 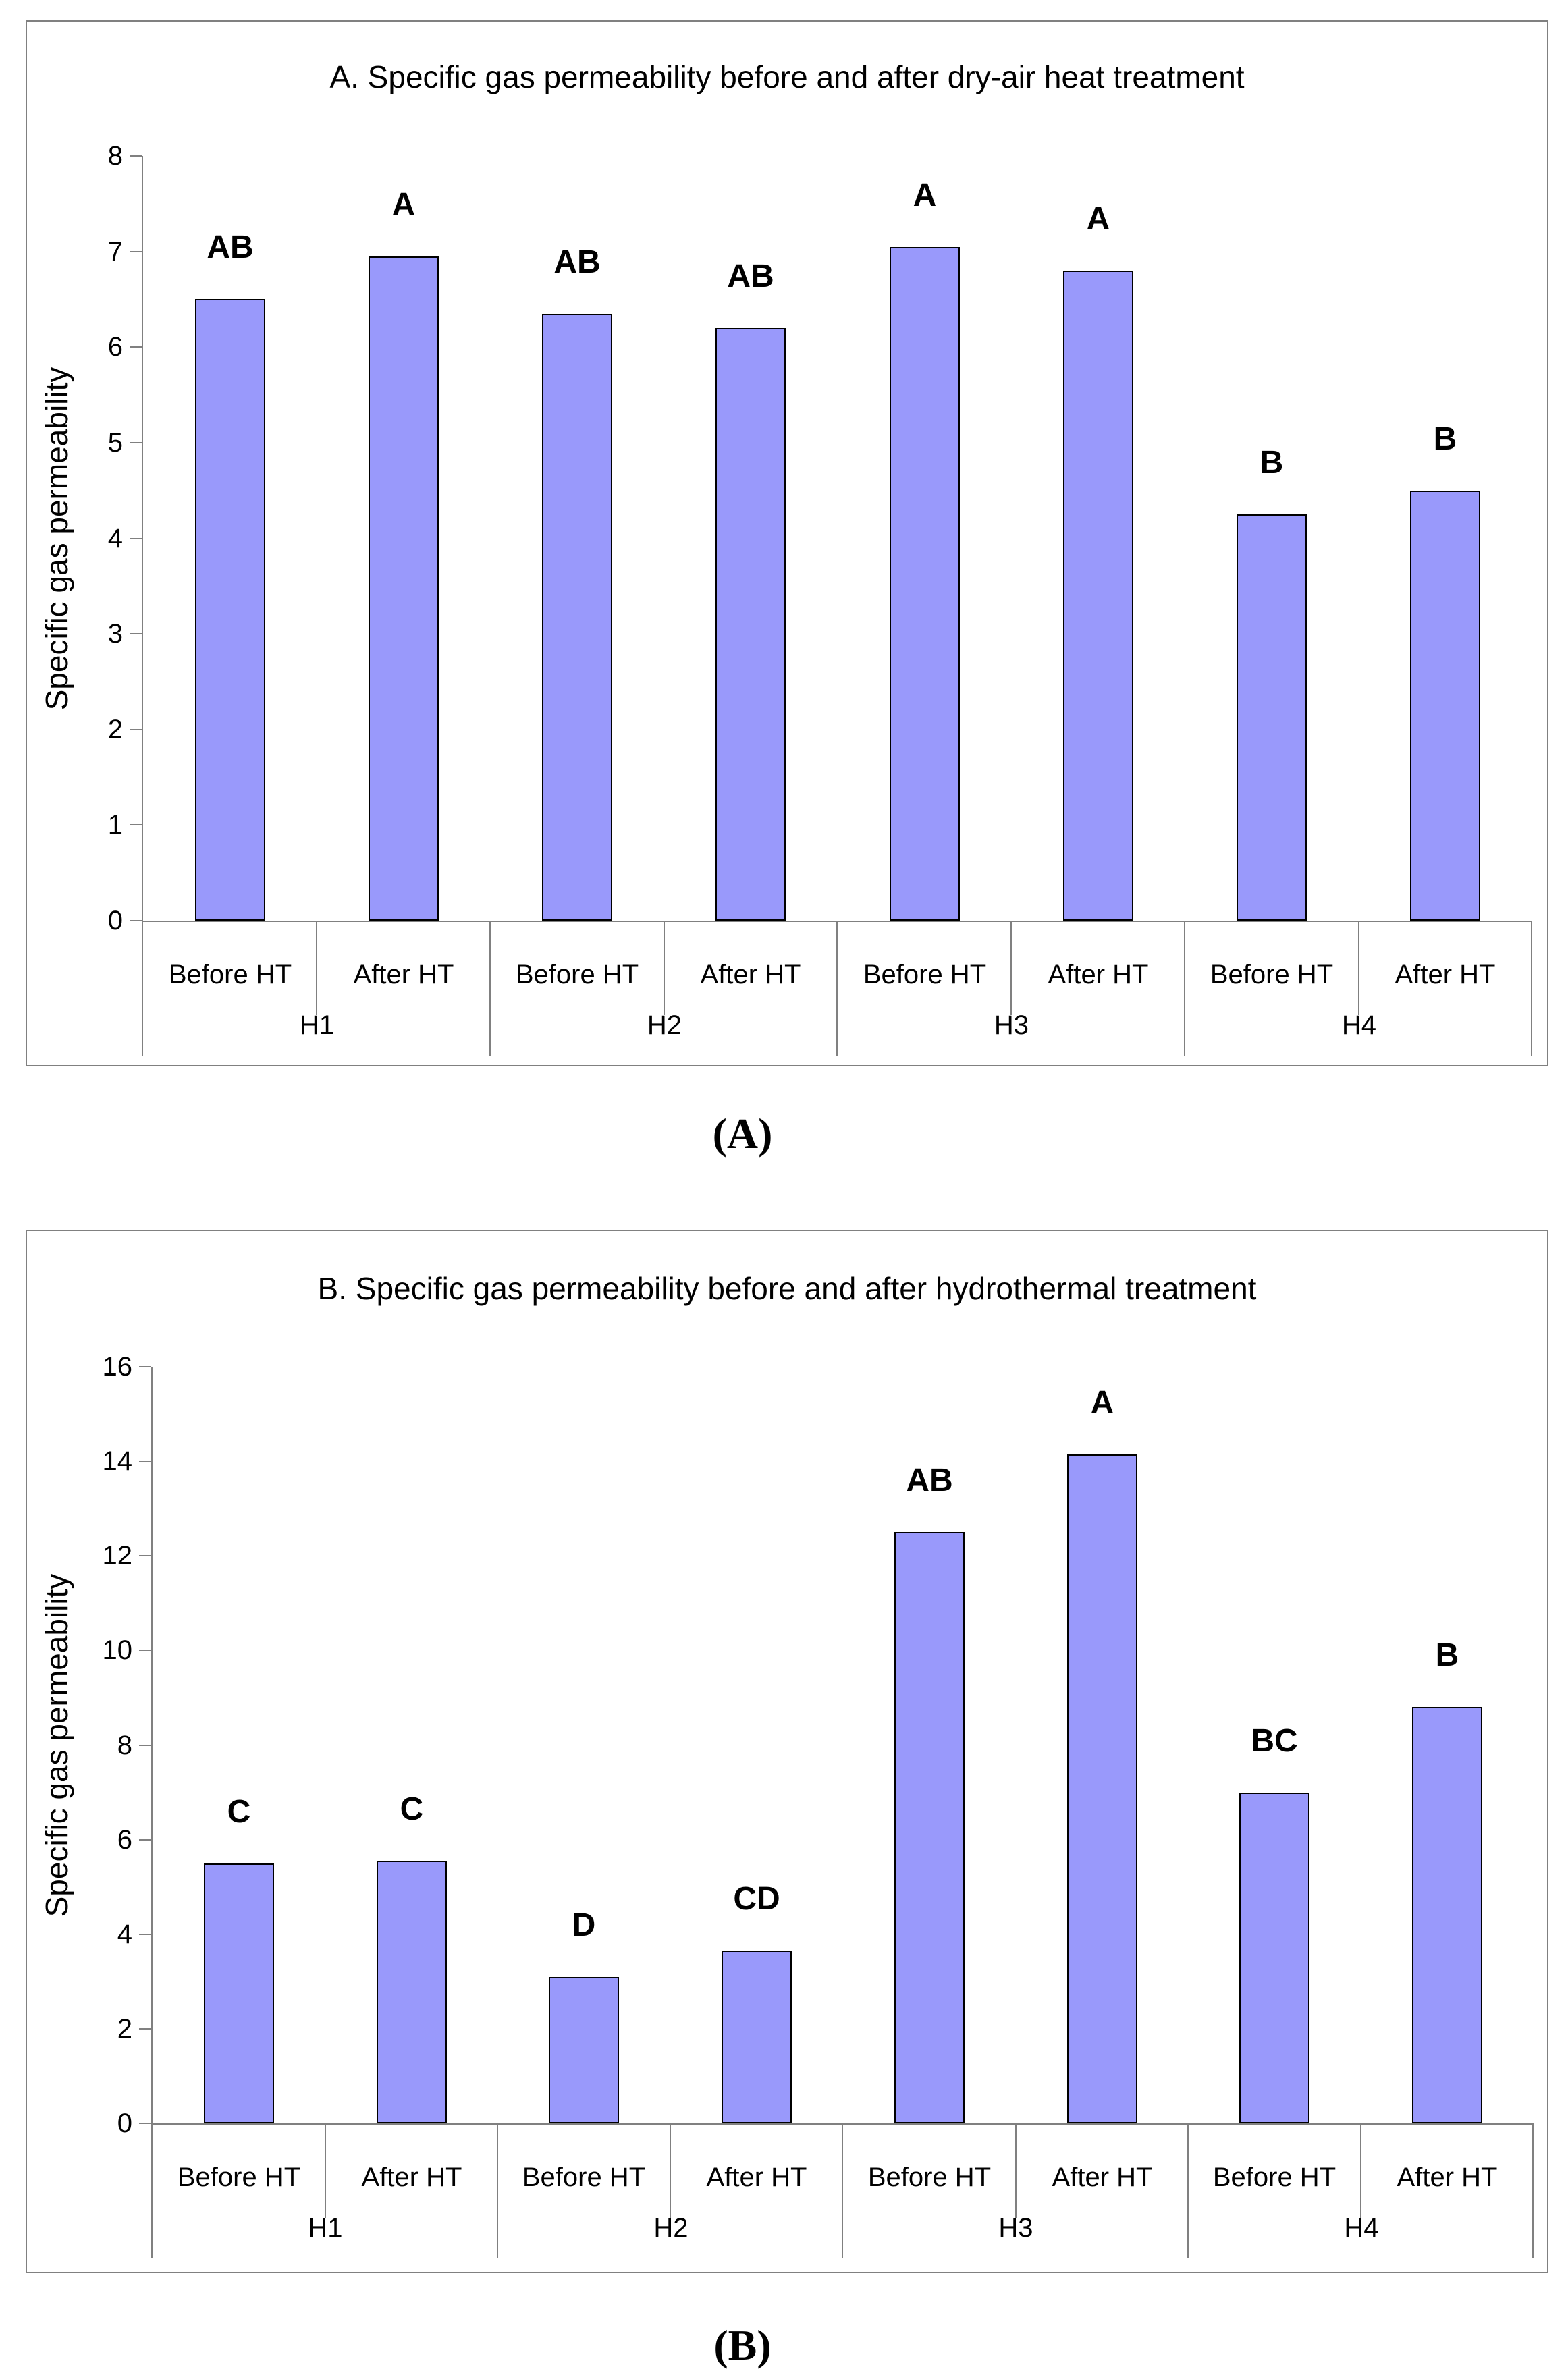 I want to click on significance-letter: D, so click(x=584, y=1925).